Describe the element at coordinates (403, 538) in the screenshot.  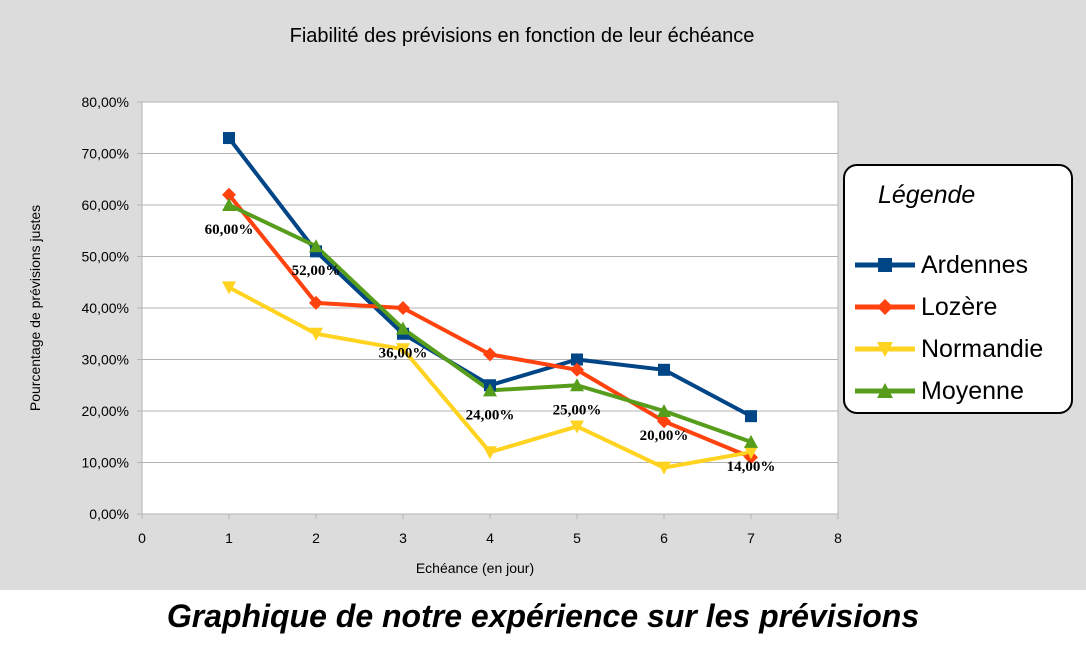
I see `x-tick-label: 3` at that location.